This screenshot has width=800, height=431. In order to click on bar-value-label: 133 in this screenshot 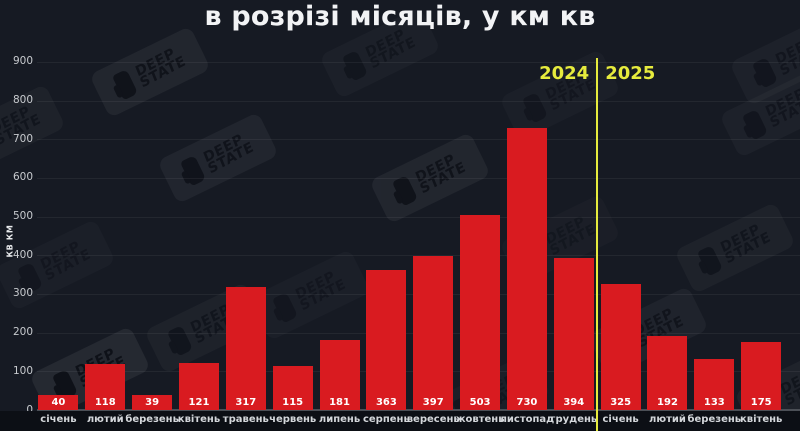, I will do `click(714, 402)`.